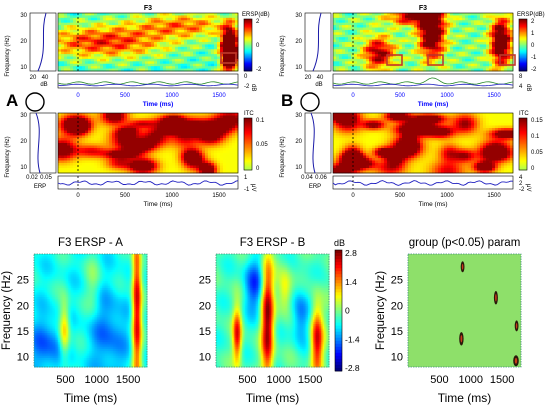  Describe the element at coordinates (23, 142) in the screenshot. I see `itc-ytick: 20` at that location.